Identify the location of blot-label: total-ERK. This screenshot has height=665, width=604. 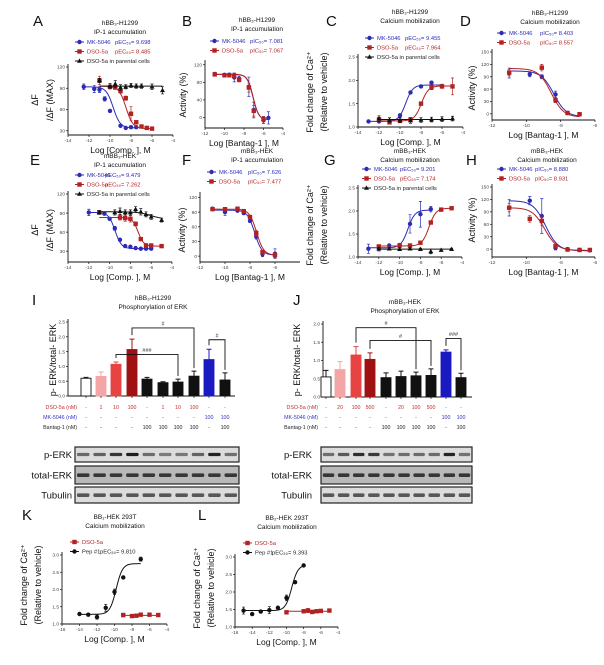
(291, 476).